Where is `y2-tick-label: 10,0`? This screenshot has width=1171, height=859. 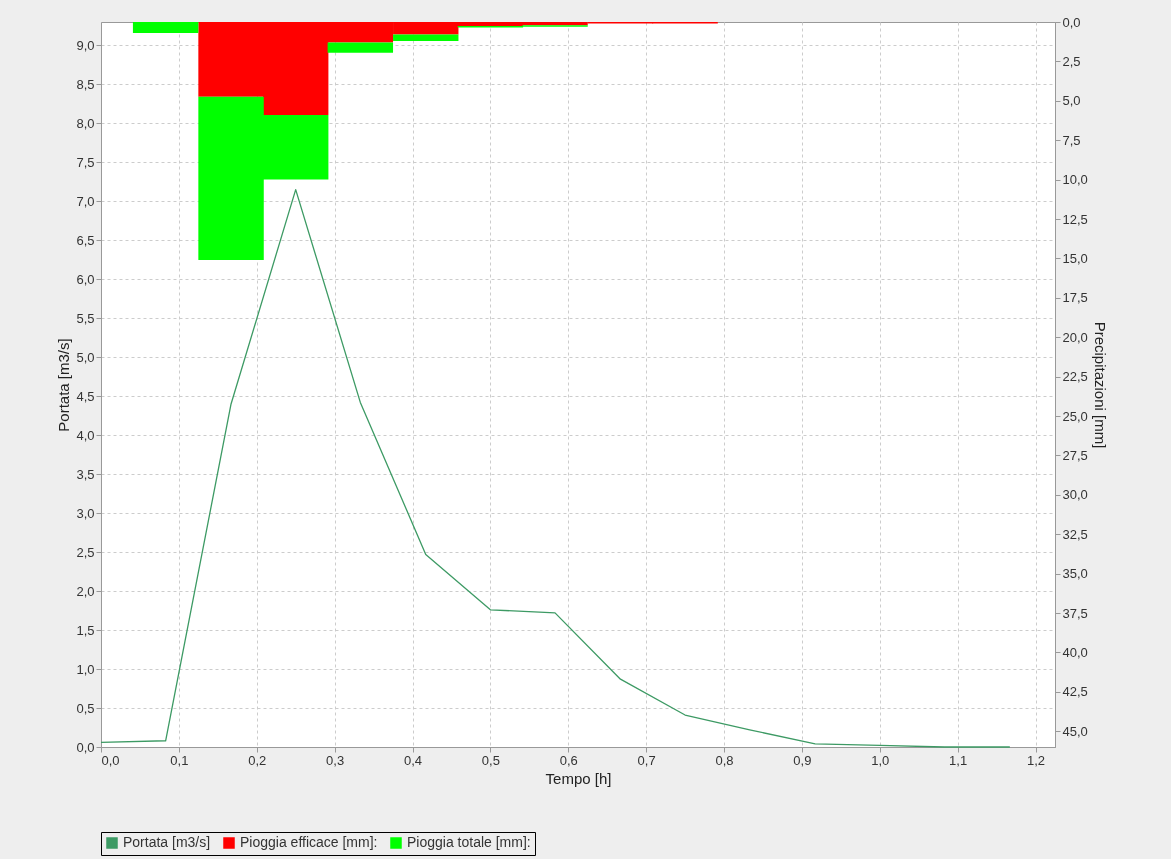
y2-tick-label: 10,0 is located at coordinates (1075, 180).